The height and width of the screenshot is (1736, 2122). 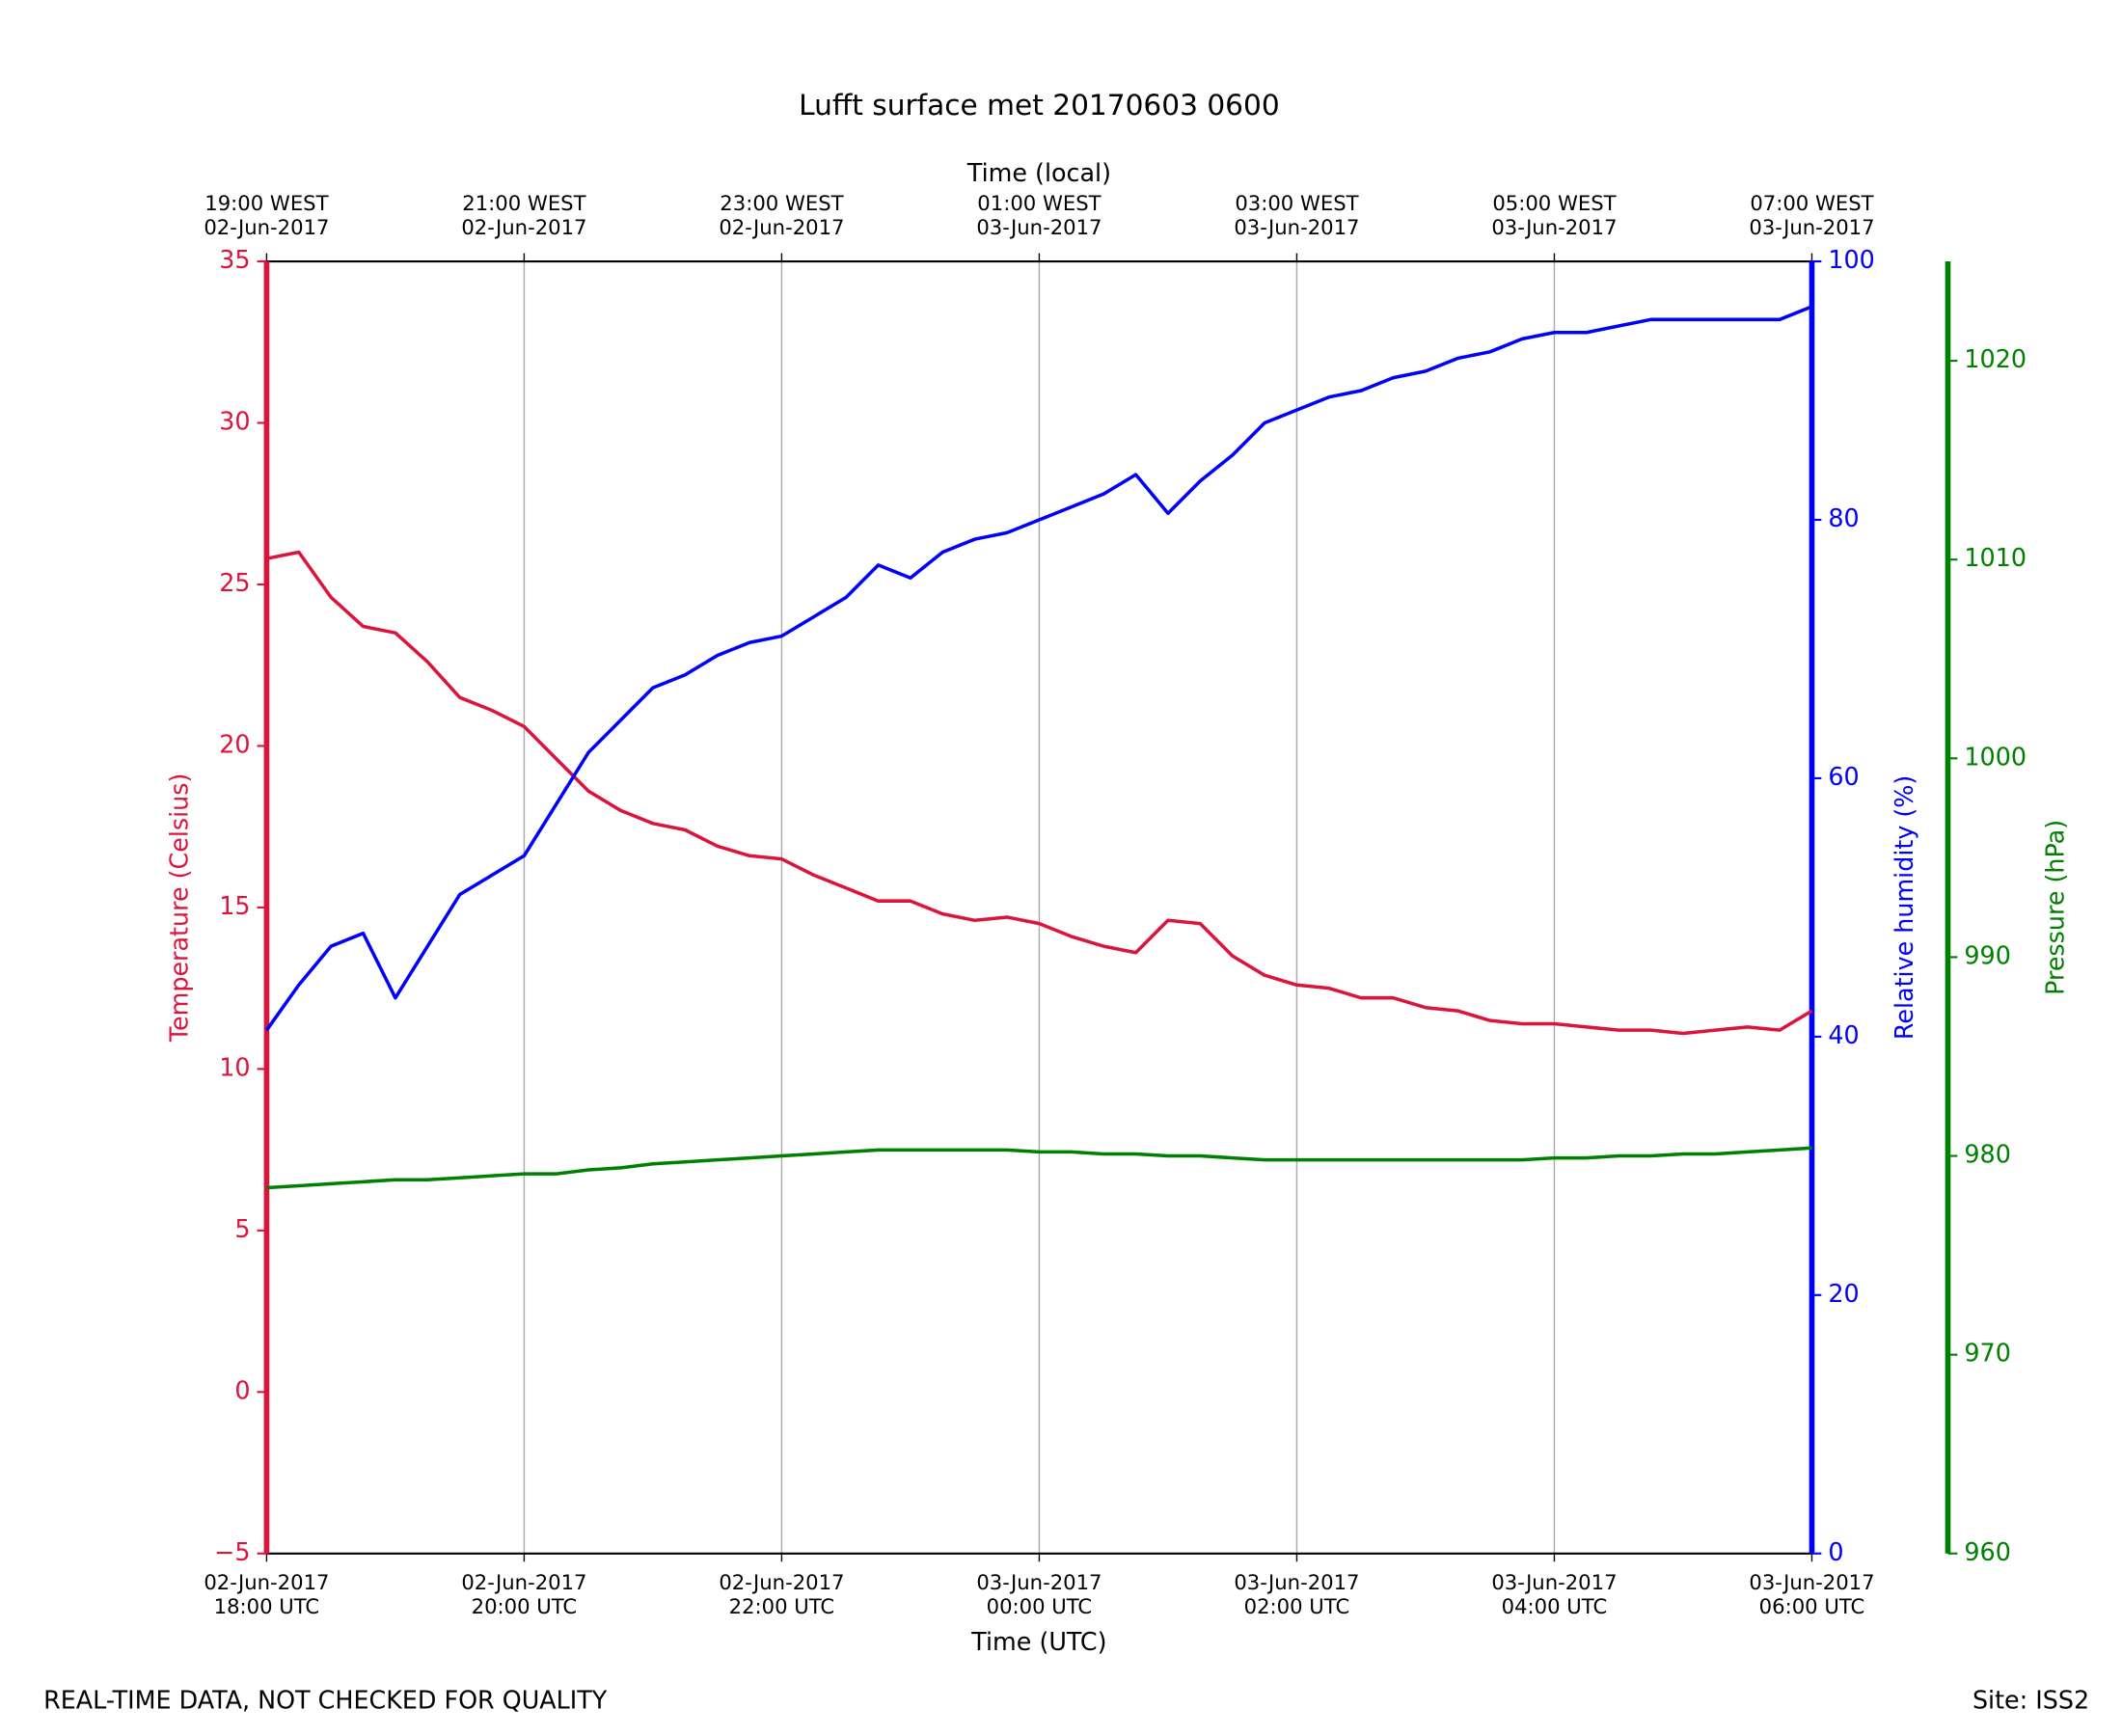 What do you see at coordinates (1844, 517) in the screenshot?
I see `y2-tick-label: 80` at bounding box center [1844, 517].